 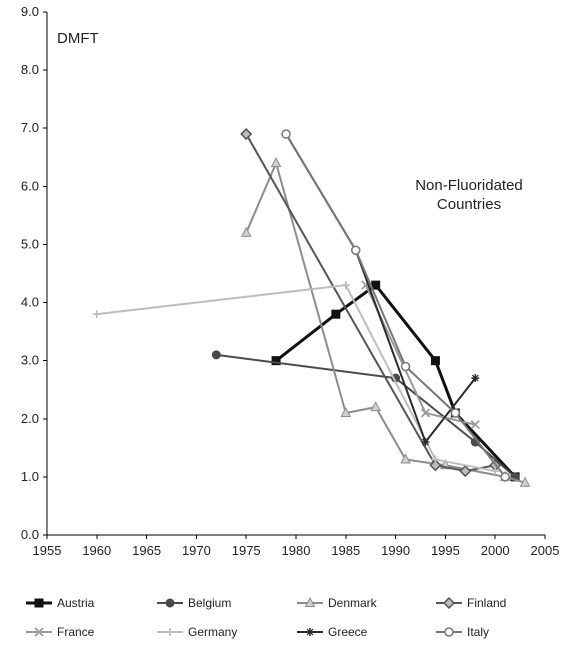 I want to click on france-legend-label: France, so click(x=76, y=632).